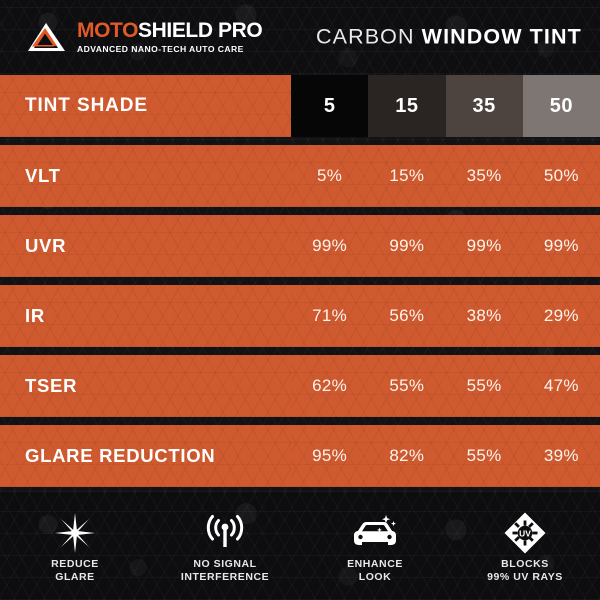 This screenshot has width=600, height=600. What do you see at coordinates (43, 175) in the screenshot?
I see `row-label: VLT` at bounding box center [43, 175].